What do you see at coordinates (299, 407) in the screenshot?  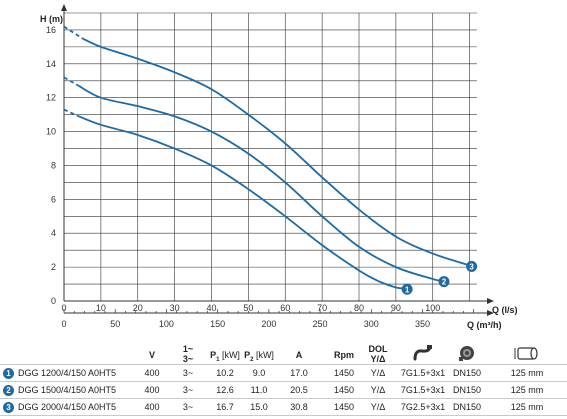 I see `amps-cell: 30.8` at bounding box center [299, 407].